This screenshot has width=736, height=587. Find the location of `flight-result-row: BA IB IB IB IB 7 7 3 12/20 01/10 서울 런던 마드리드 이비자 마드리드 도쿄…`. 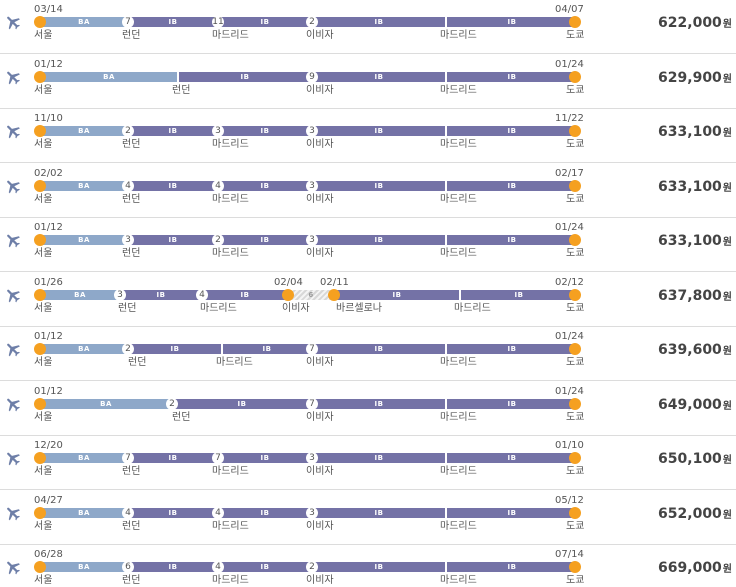

flight-result-row: BA IB IB IB IB 7 7 3 12/20 01/10 서울 런던 마드리드 이비자 마드리드 도쿄… is located at coordinates (368, 463).